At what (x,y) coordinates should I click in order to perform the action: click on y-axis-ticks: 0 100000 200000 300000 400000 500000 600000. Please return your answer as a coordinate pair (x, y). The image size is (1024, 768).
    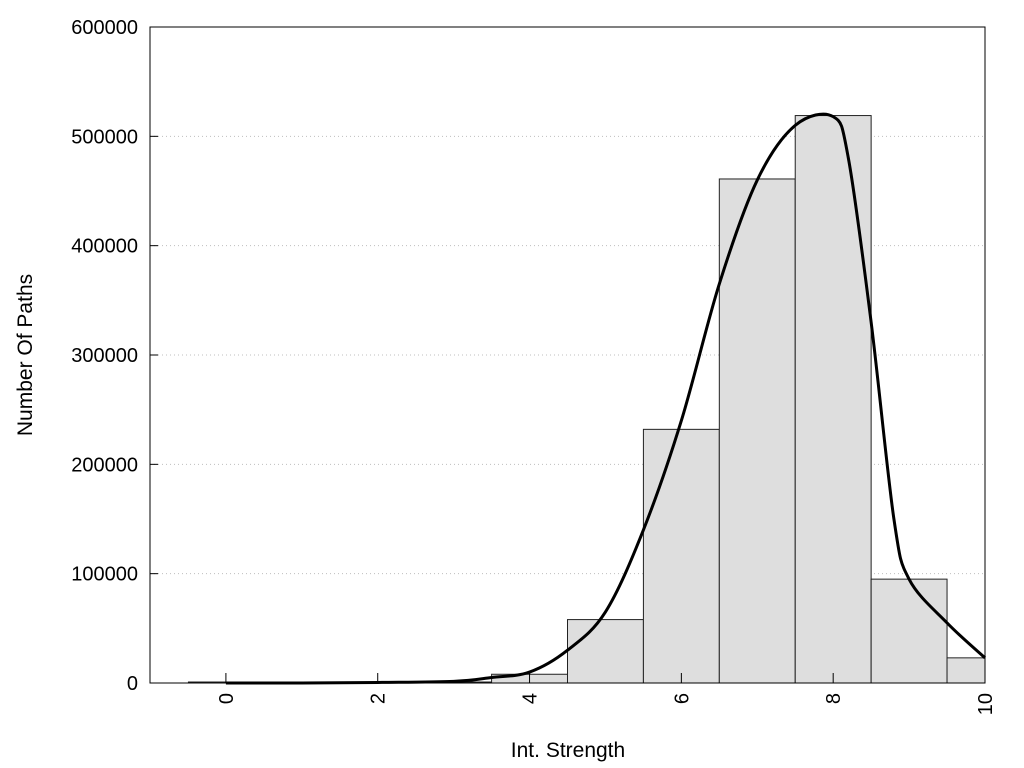
    Looking at the image, I should click on (114, 356).